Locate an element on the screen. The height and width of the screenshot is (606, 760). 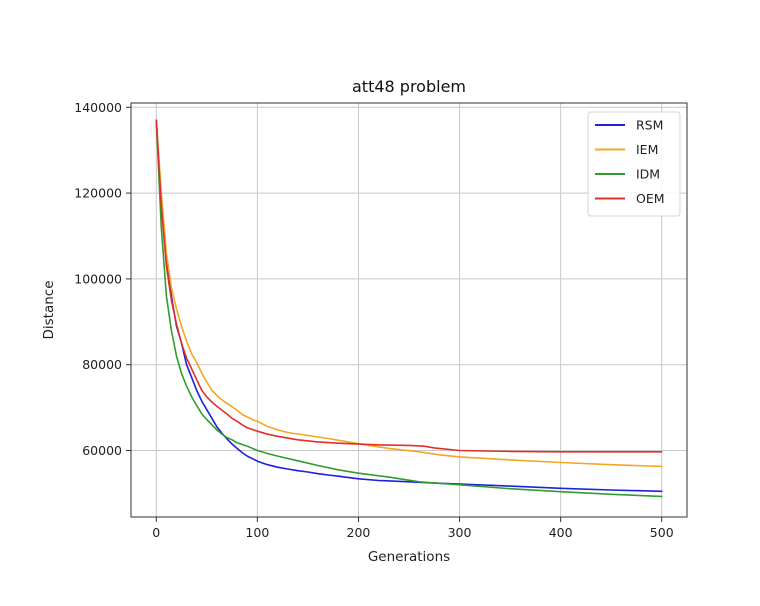
y-tick-label: 60000 is located at coordinates (102, 450).